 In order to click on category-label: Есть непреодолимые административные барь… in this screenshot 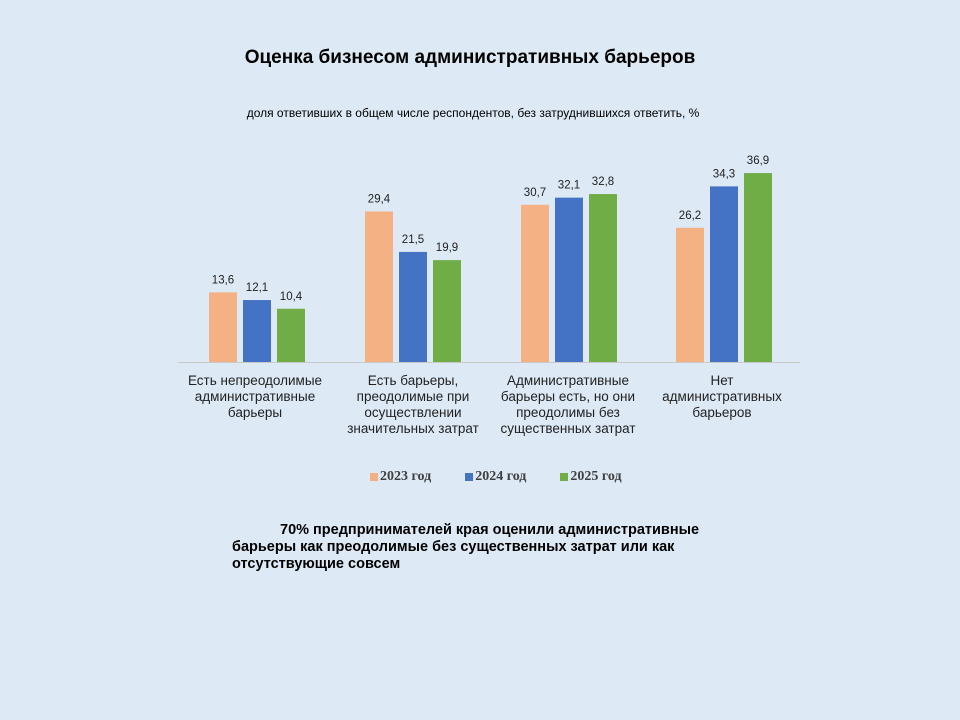, I will do `click(255, 396)`.